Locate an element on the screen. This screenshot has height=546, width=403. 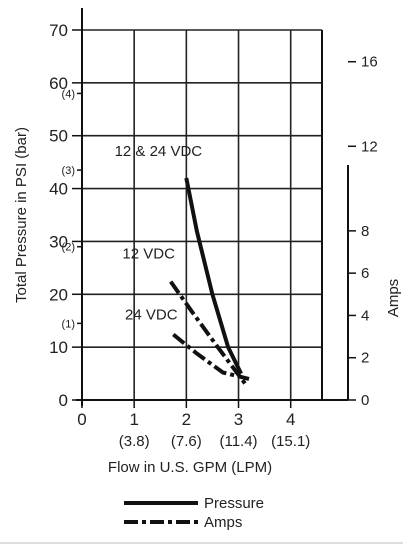
x-tick-sublabel: (3.8) is located at coordinates (134, 441).